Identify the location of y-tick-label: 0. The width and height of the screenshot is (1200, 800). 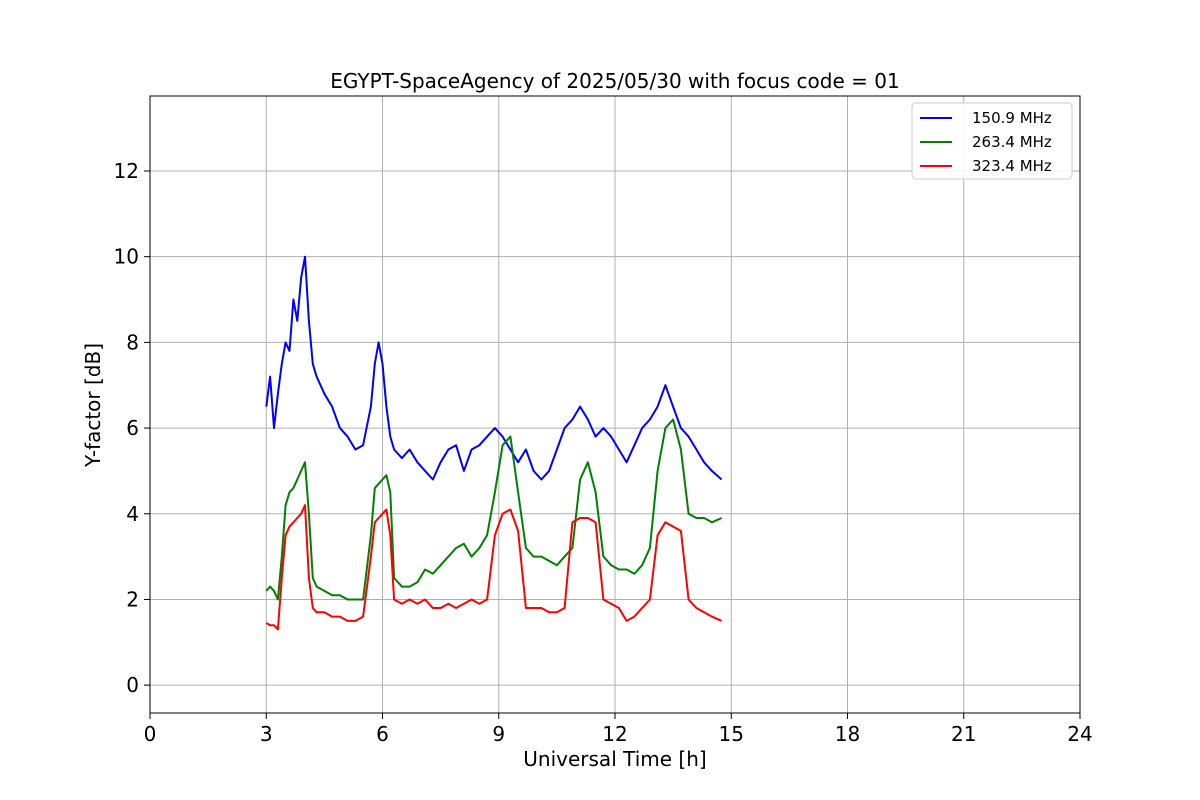
(132, 685).